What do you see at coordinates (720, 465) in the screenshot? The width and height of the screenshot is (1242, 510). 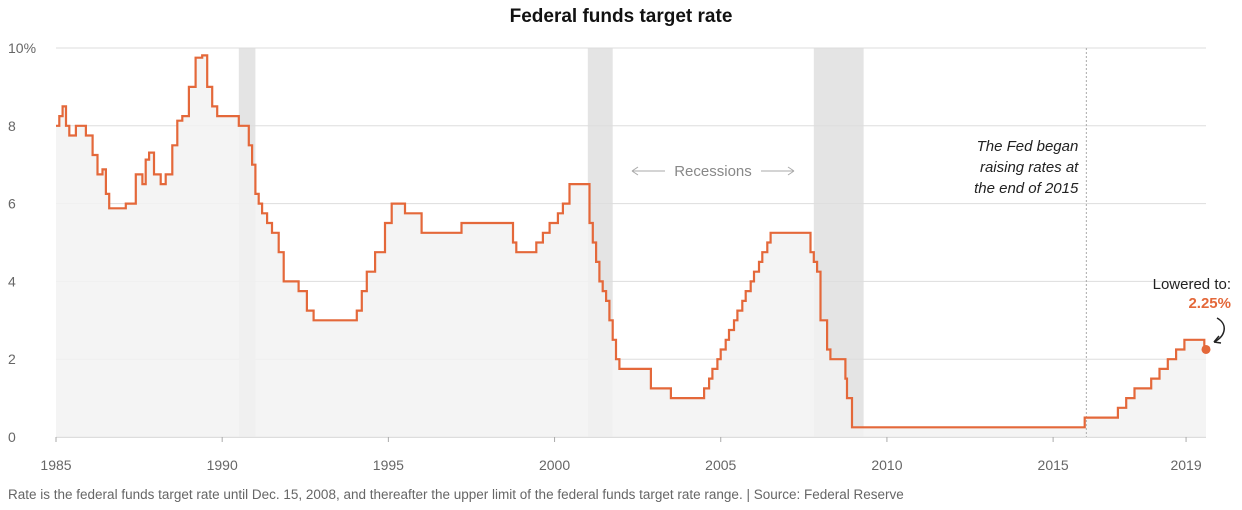 I see `x-tick-label-2005: 2005` at bounding box center [720, 465].